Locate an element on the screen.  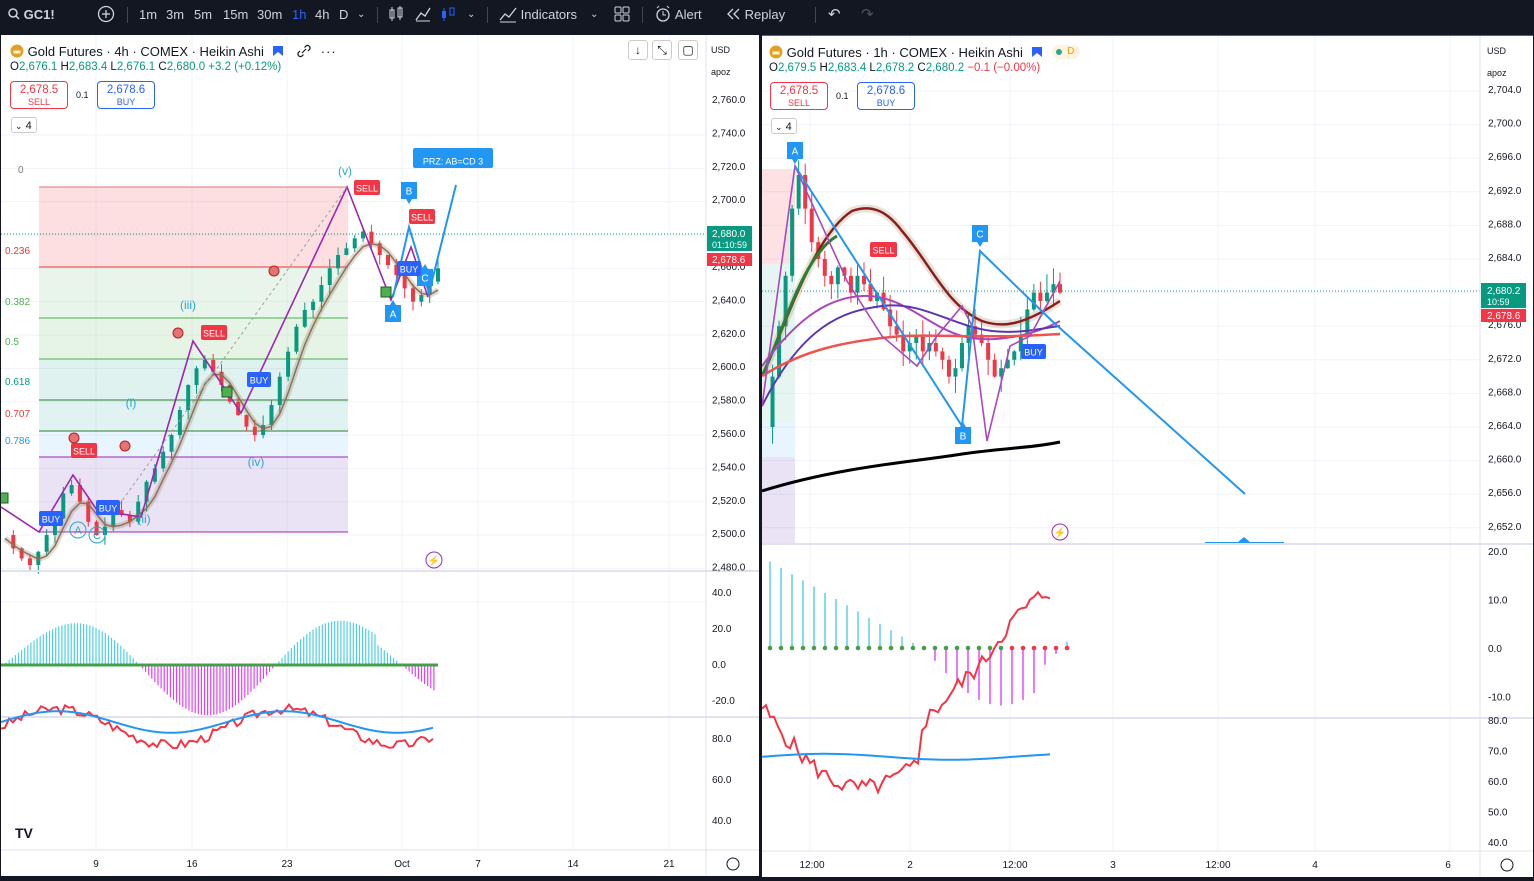
checkbox-marker-icon is located at coordinates (227, 392).